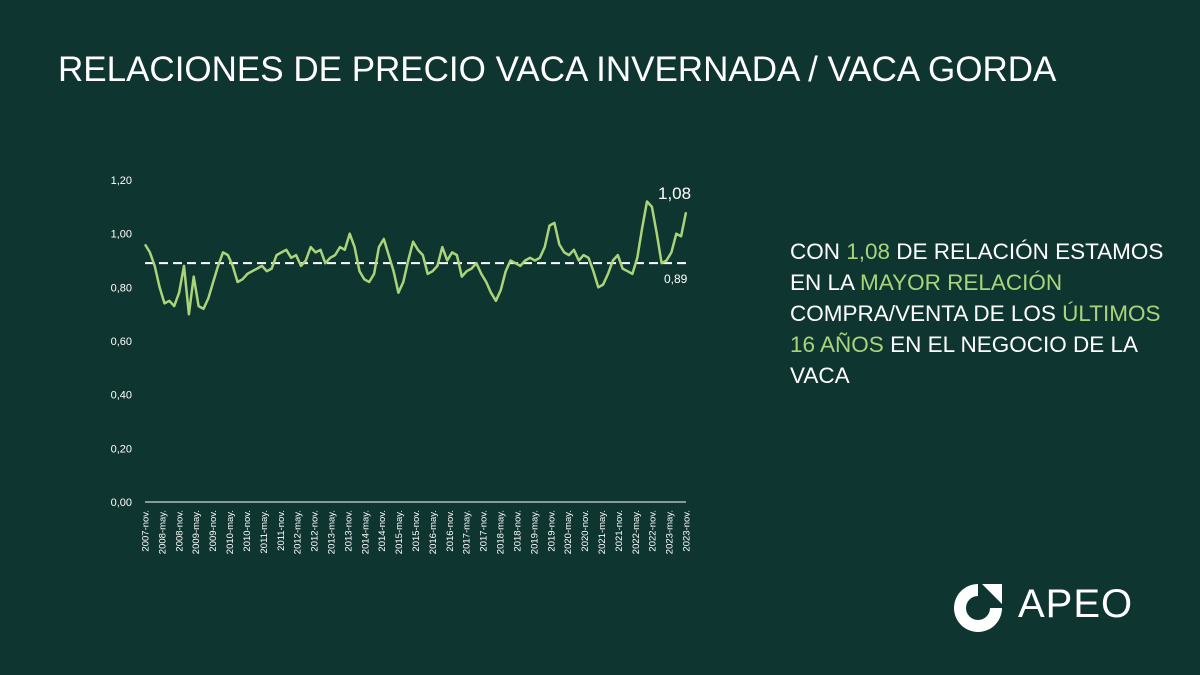 The image size is (1200, 675). What do you see at coordinates (281, 530) in the screenshot?
I see `x-tick-label: 2011-nov.` at bounding box center [281, 530].